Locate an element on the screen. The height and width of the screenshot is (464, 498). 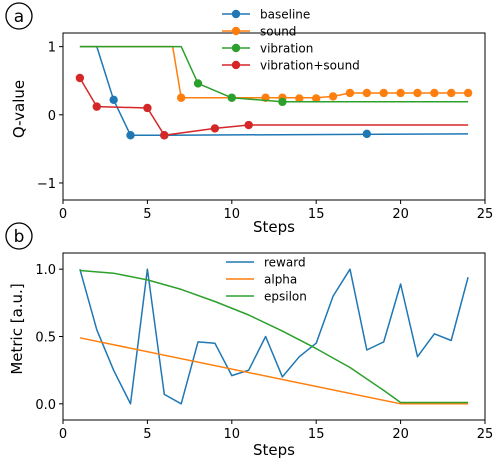
legend-marker-vibration is located at coordinates (236, 48).